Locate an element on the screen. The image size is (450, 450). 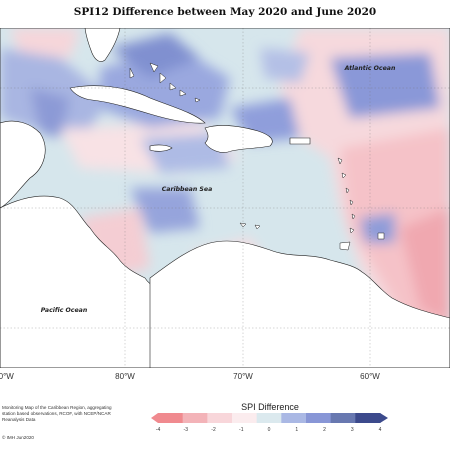
legend-tick-label: -2 is located at coordinates (213, 430).